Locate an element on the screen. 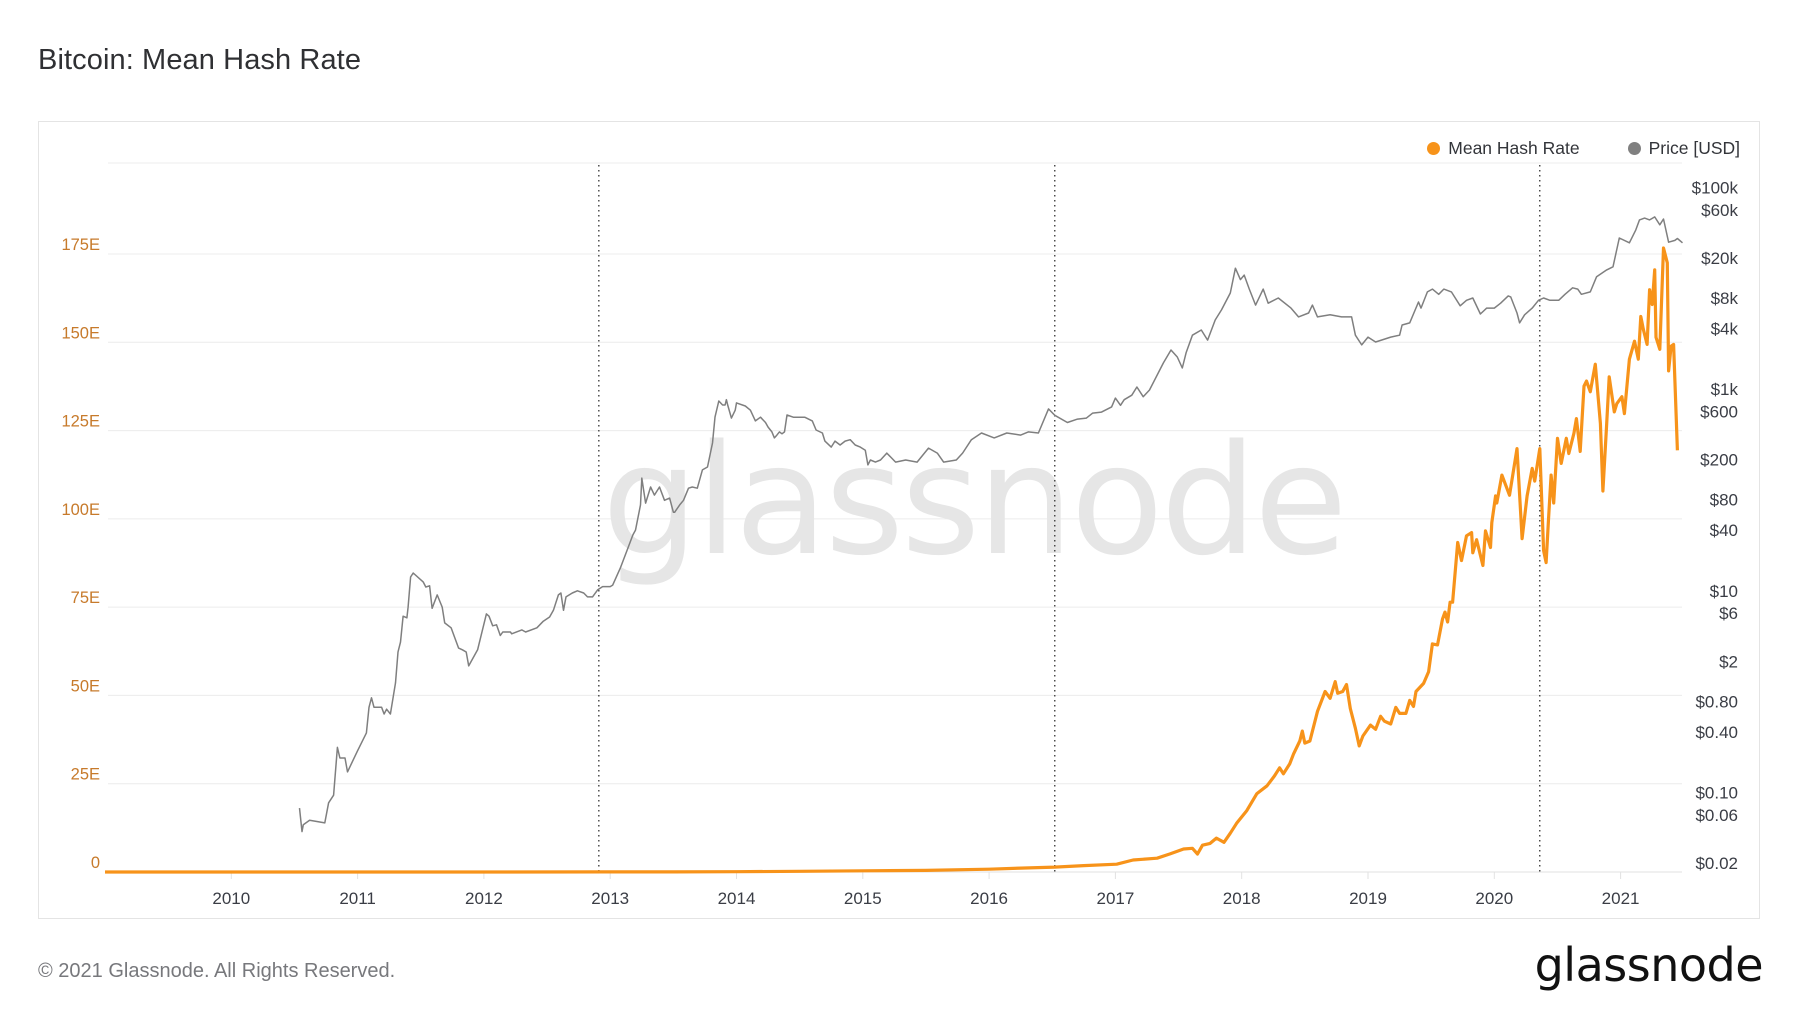  right-axis-tick-label: $40 is located at coordinates (1724, 530).